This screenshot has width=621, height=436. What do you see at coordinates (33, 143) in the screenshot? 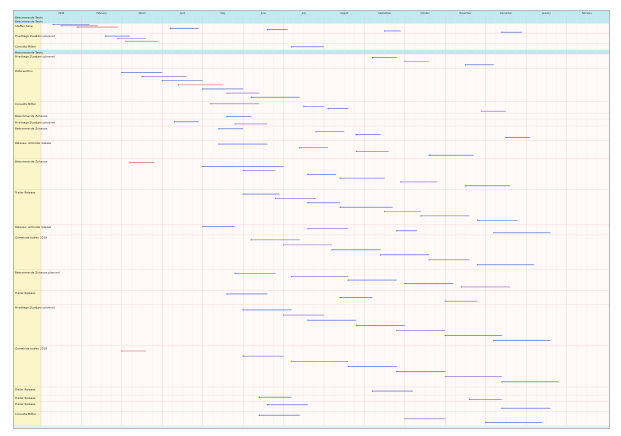
I see `lane-label: Release, umbrella release` at bounding box center [33, 143].